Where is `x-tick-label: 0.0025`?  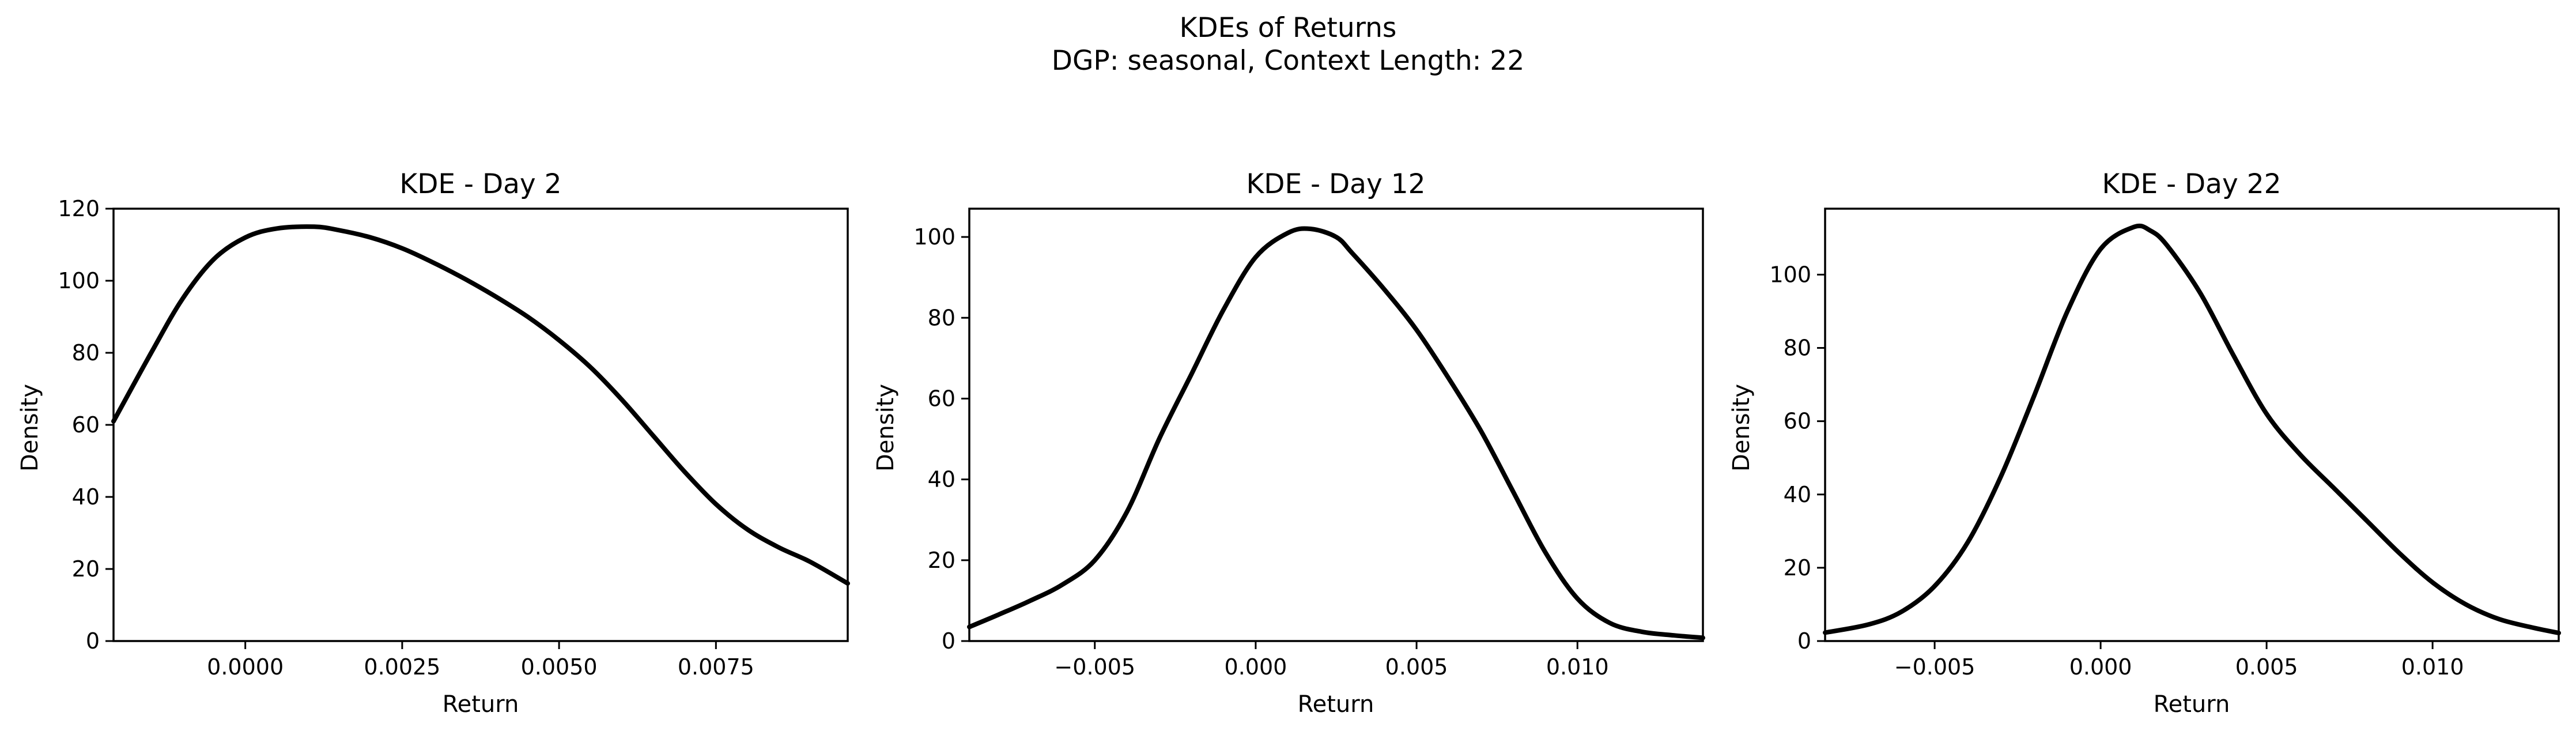
x-tick-label: 0.0025 is located at coordinates (402, 667).